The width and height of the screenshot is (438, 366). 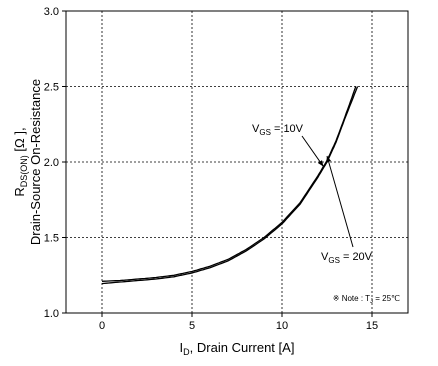 I want to click on y-axis-title-sub: DS(ON), so click(x=24, y=171).